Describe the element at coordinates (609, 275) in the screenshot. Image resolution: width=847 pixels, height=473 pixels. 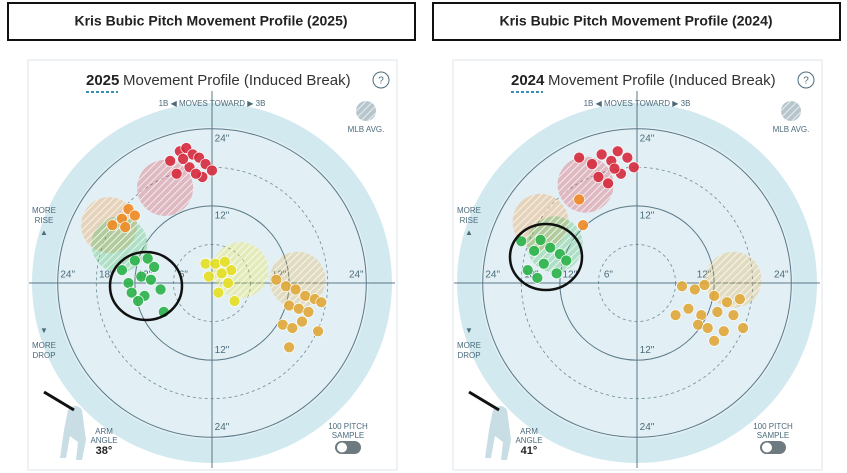
I see `ring-label: 6"` at that location.